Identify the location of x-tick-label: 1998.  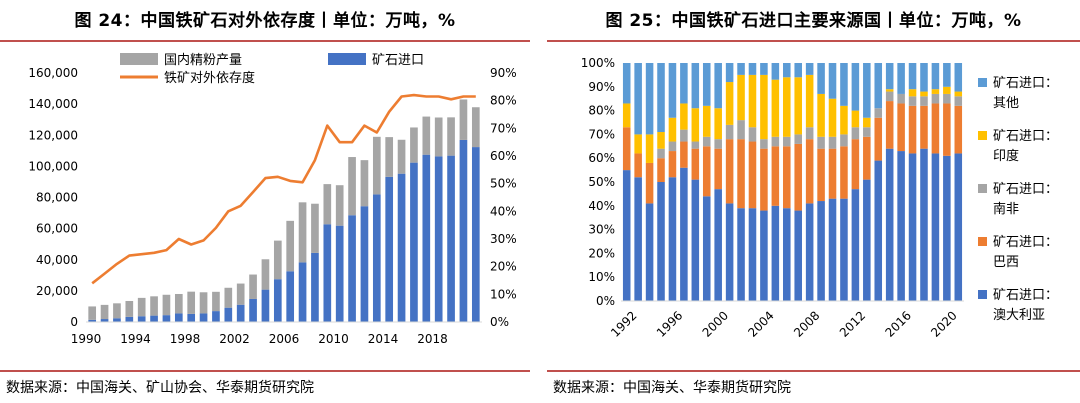
(185, 339).